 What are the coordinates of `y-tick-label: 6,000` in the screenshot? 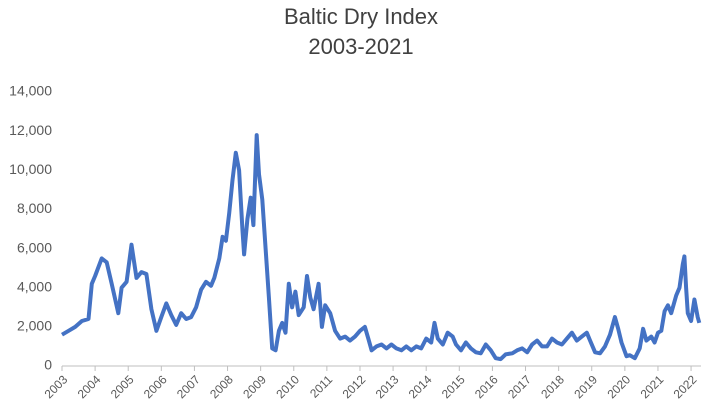 It's located at (34, 247).